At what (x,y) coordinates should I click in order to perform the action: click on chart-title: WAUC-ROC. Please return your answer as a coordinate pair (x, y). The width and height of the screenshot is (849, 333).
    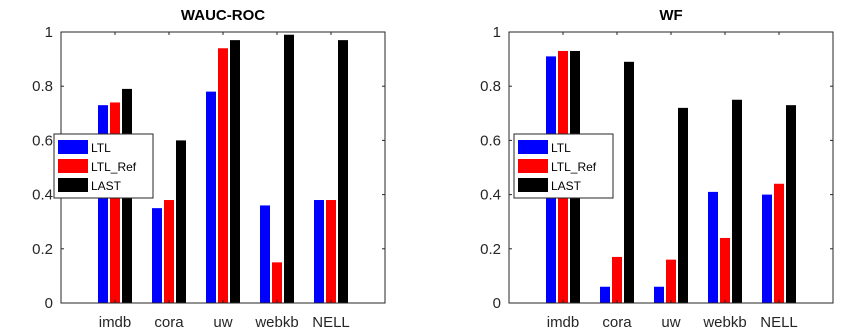
    Looking at the image, I should click on (223, 15).